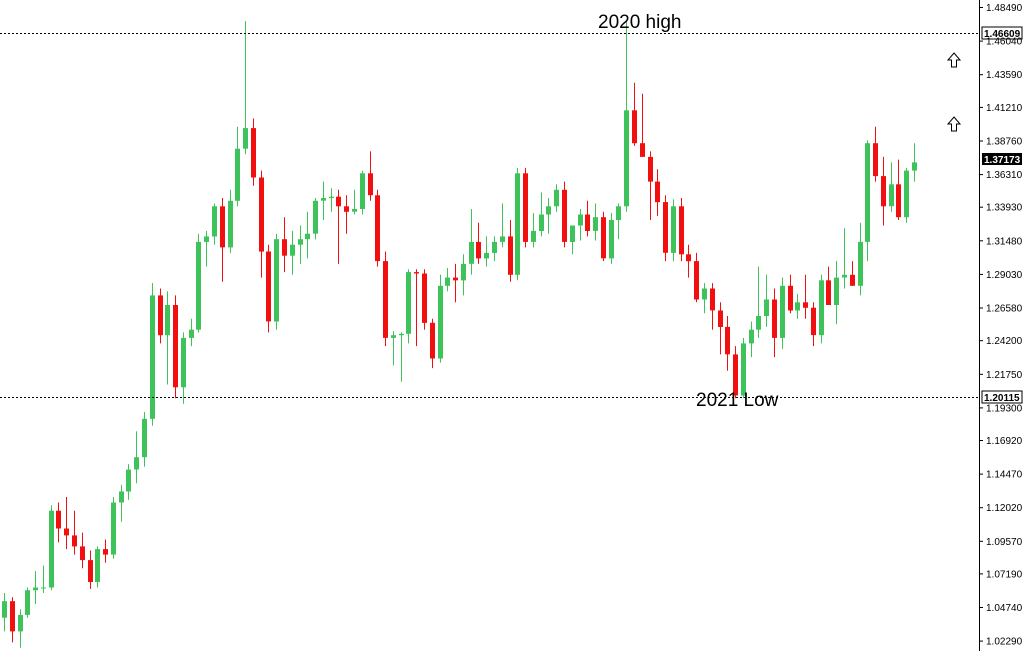 Image resolution: width=1024 pixels, height=651 pixels. What do you see at coordinates (1002, 159) in the screenshot?
I see `current-price-label: 1.37173` at bounding box center [1002, 159].